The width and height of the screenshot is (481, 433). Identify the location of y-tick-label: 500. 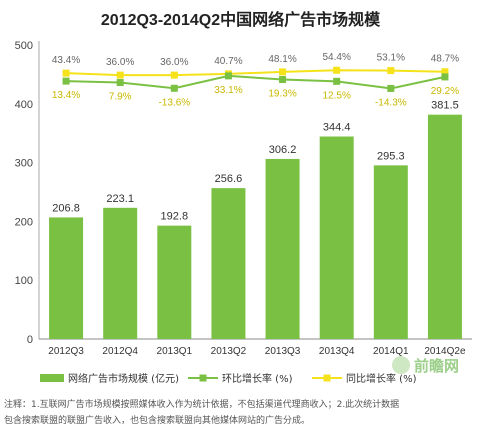
(24, 46).